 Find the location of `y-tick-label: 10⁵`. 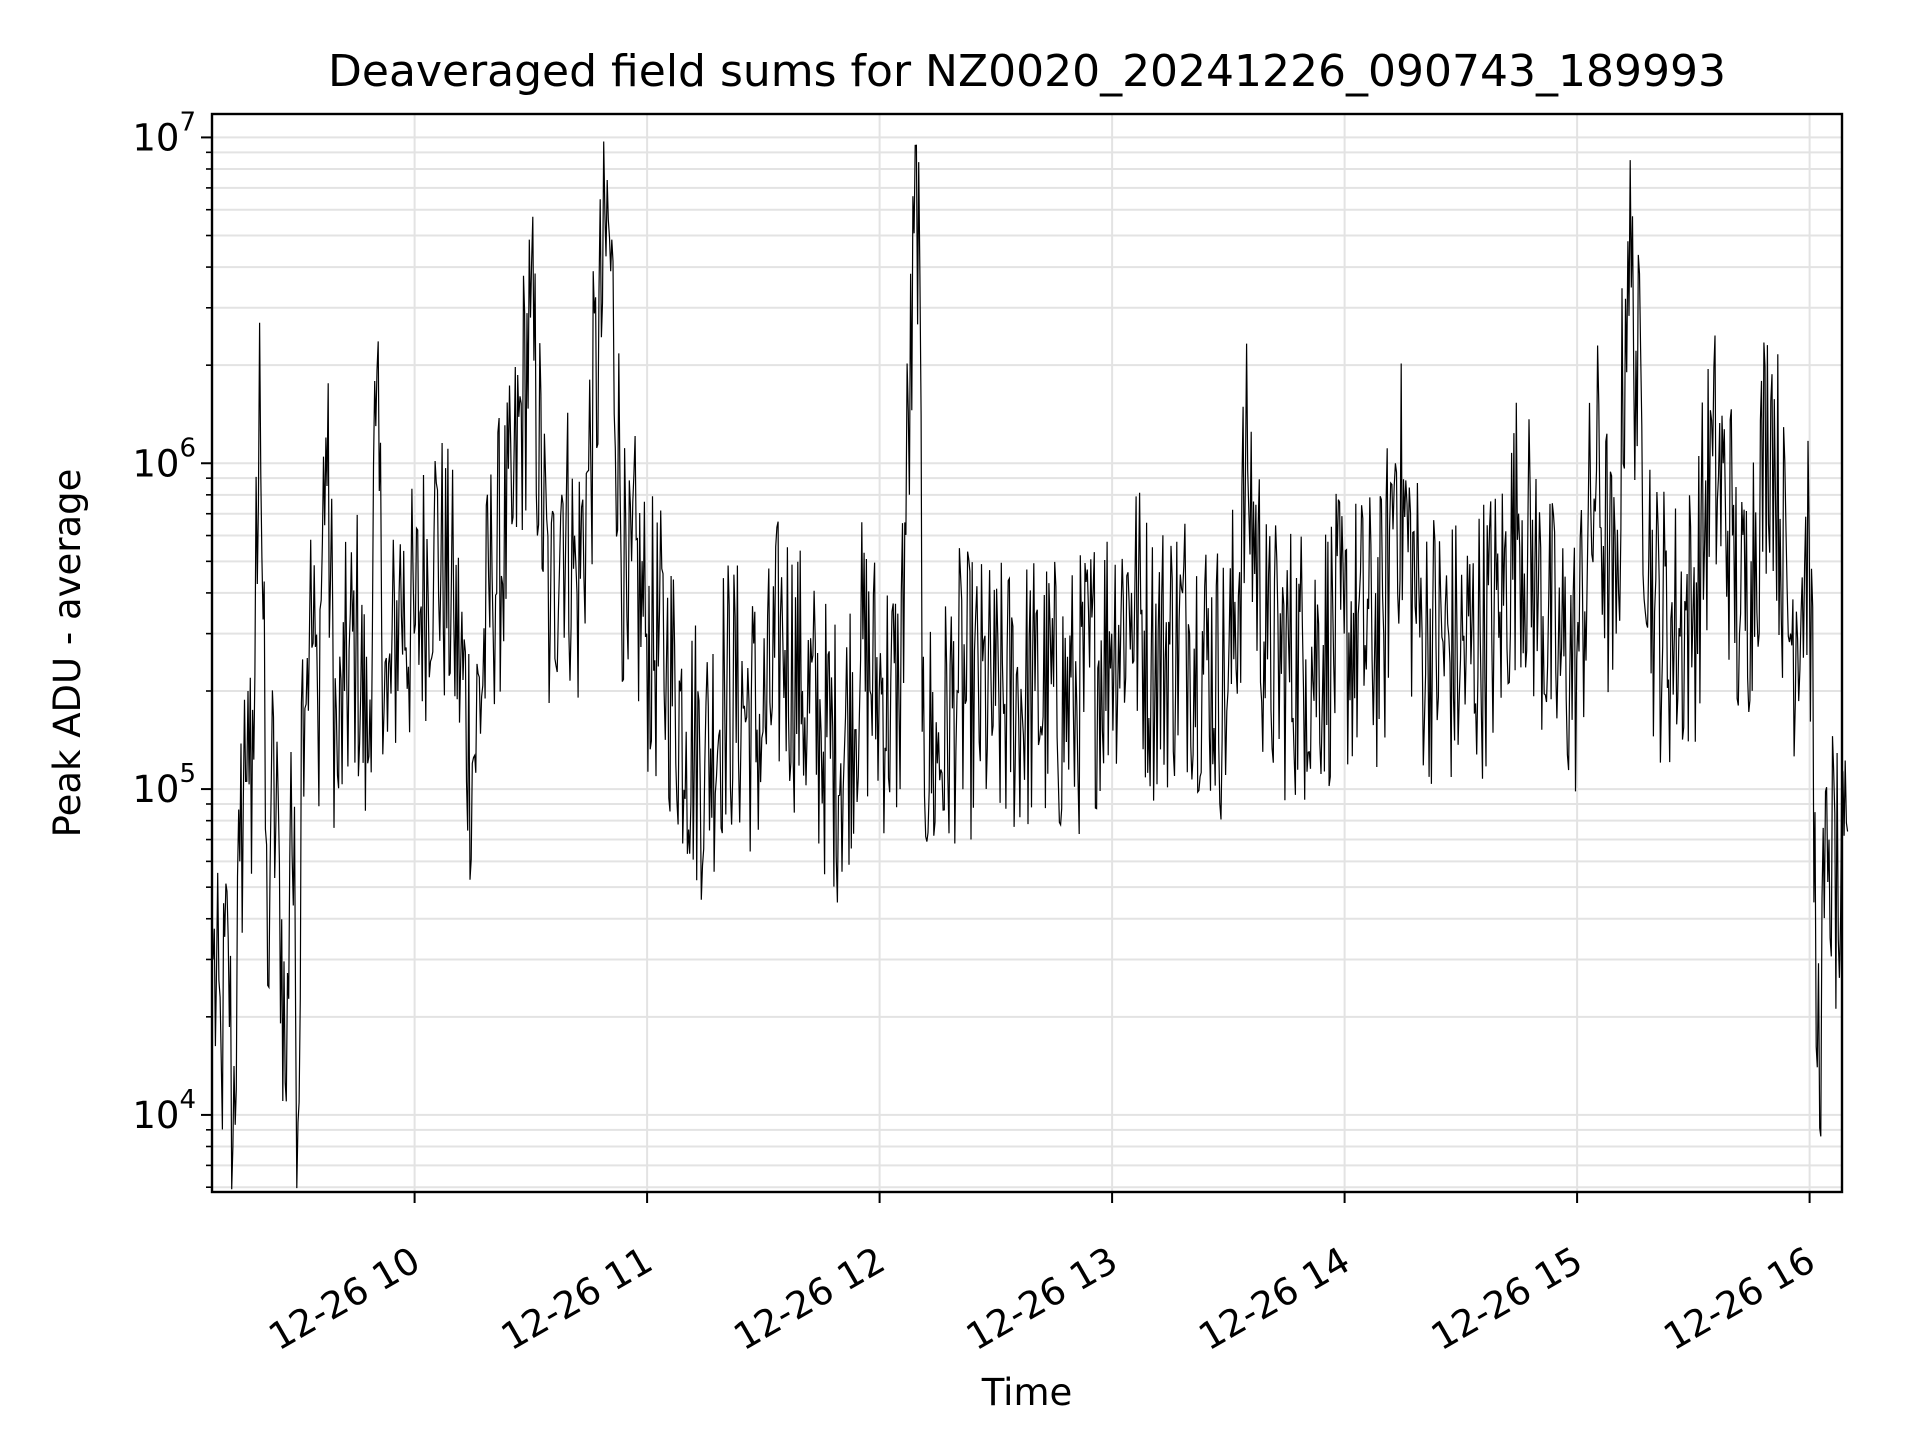

y-tick-label: 10⁵ is located at coordinates (164, 785).